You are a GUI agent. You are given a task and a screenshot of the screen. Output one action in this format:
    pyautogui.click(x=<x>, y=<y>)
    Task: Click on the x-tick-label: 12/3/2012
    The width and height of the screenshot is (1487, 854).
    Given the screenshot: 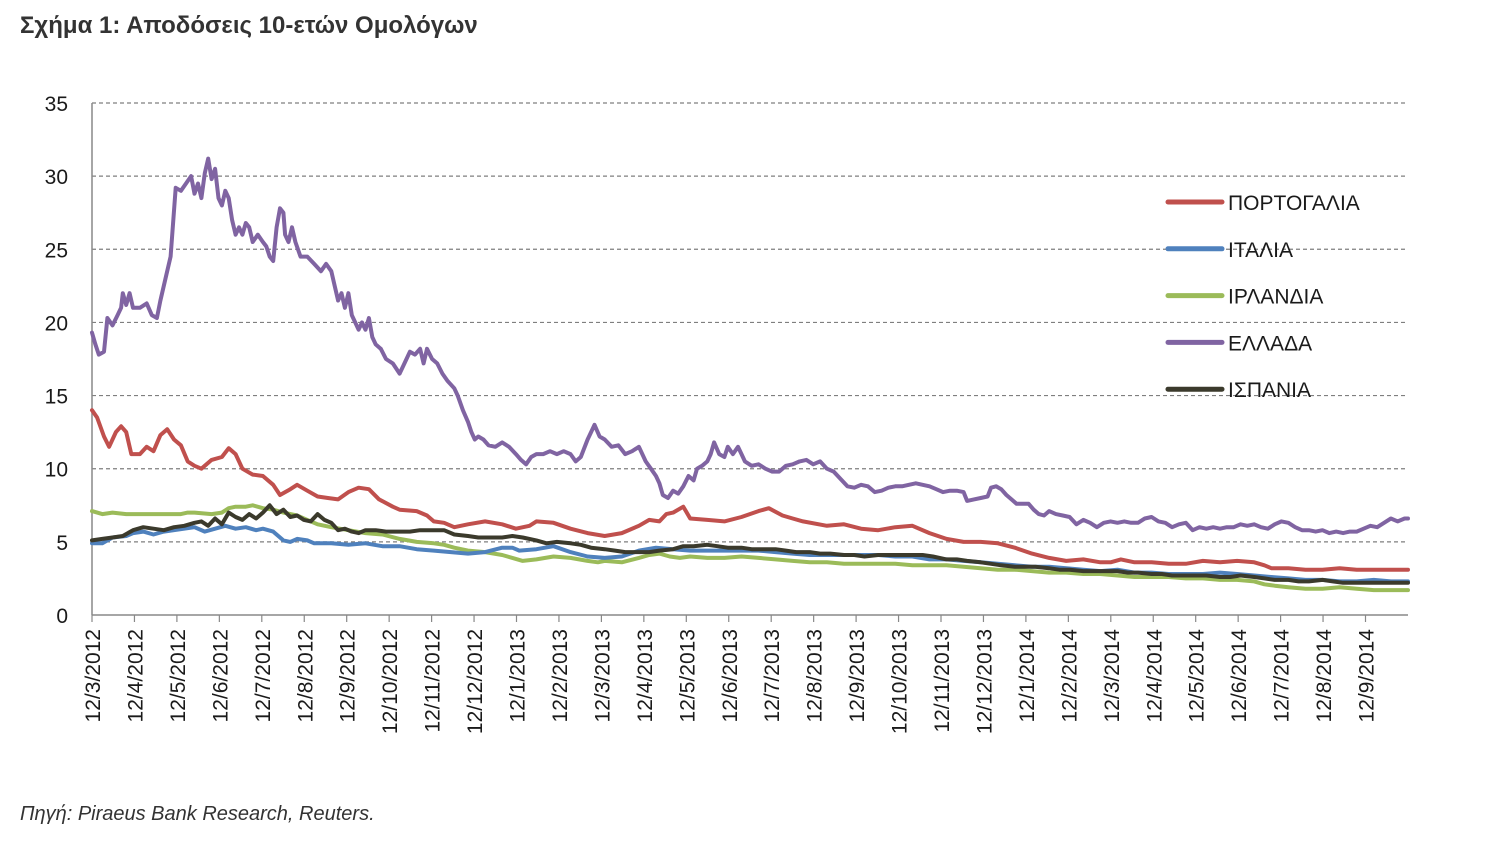 What is the action you would take?
    pyautogui.click(x=93, y=675)
    